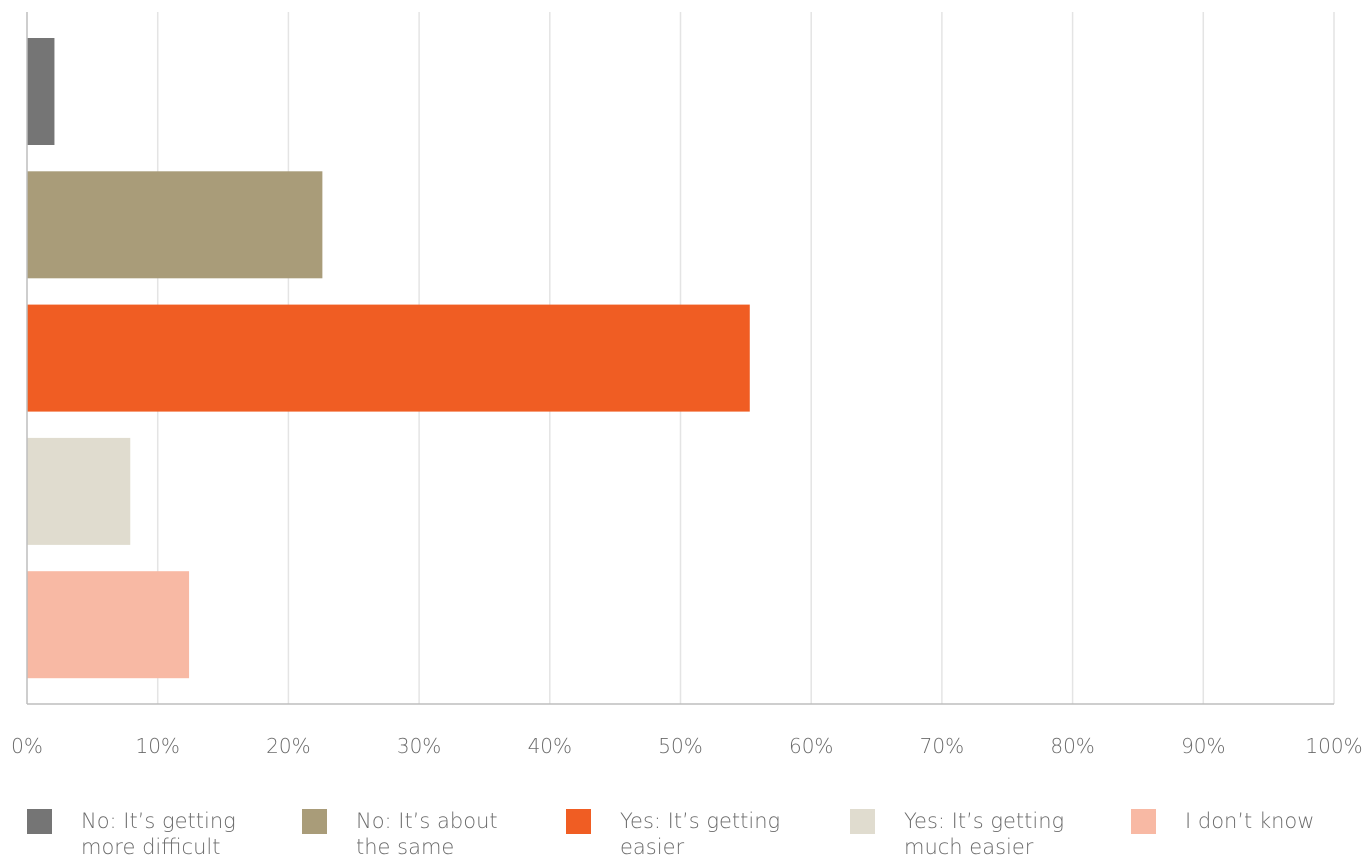  I want to click on legend-item-much-easier: Yes: It’s getting much easier, so click(977, 834).